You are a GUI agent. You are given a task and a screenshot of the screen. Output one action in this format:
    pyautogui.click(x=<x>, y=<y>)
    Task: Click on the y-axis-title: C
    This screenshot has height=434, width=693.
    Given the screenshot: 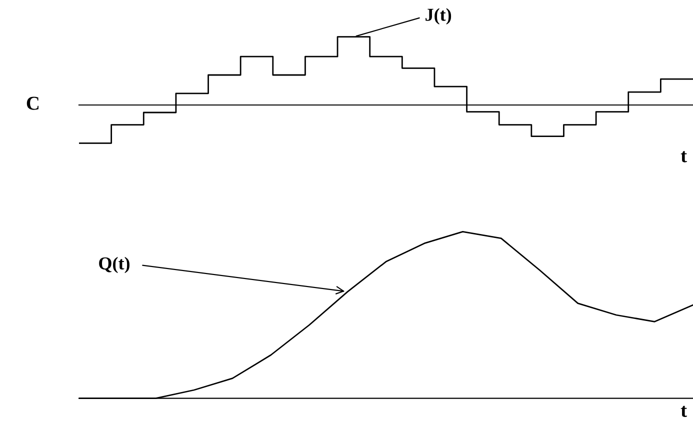 What is the action you would take?
    pyautogui.click(x=32, y=103)
    